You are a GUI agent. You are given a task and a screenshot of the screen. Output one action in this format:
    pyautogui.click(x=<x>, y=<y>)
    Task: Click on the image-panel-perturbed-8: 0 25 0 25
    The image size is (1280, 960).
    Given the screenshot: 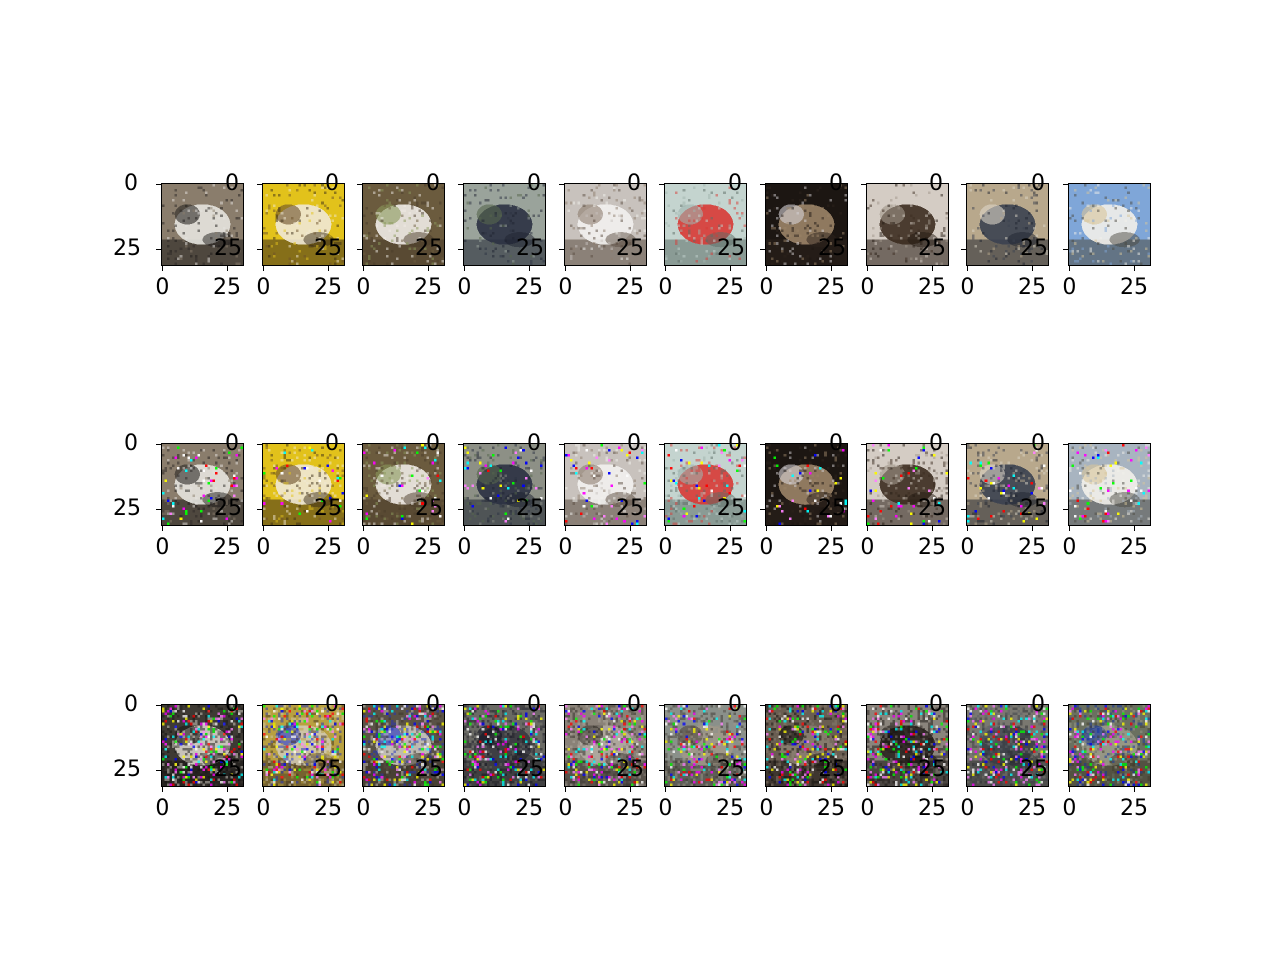 What is the action you would take?
    pyautogui.click(x=883, y=496)
    